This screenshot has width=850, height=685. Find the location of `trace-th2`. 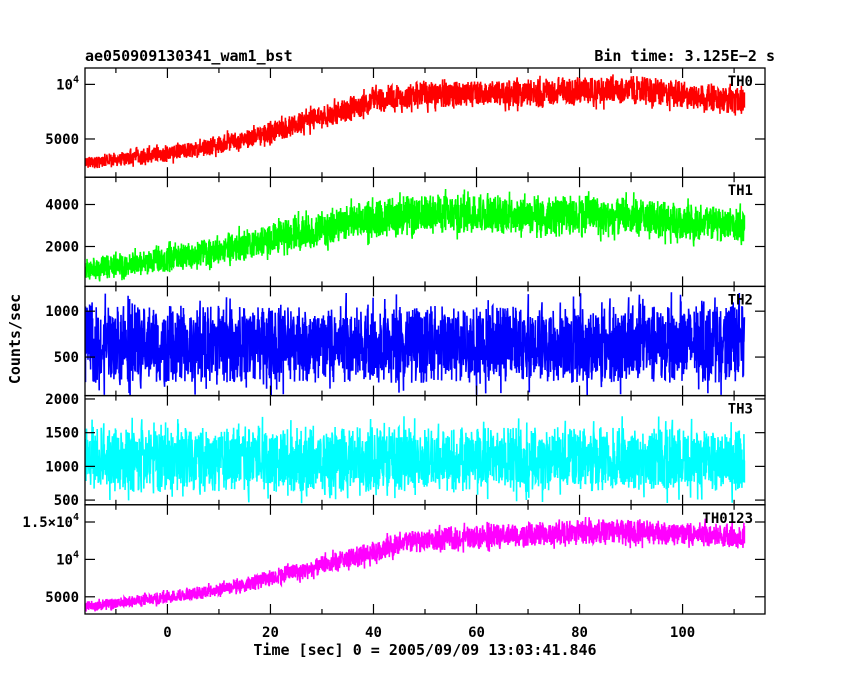

trace-th2 is located at coordinates (415, 344).